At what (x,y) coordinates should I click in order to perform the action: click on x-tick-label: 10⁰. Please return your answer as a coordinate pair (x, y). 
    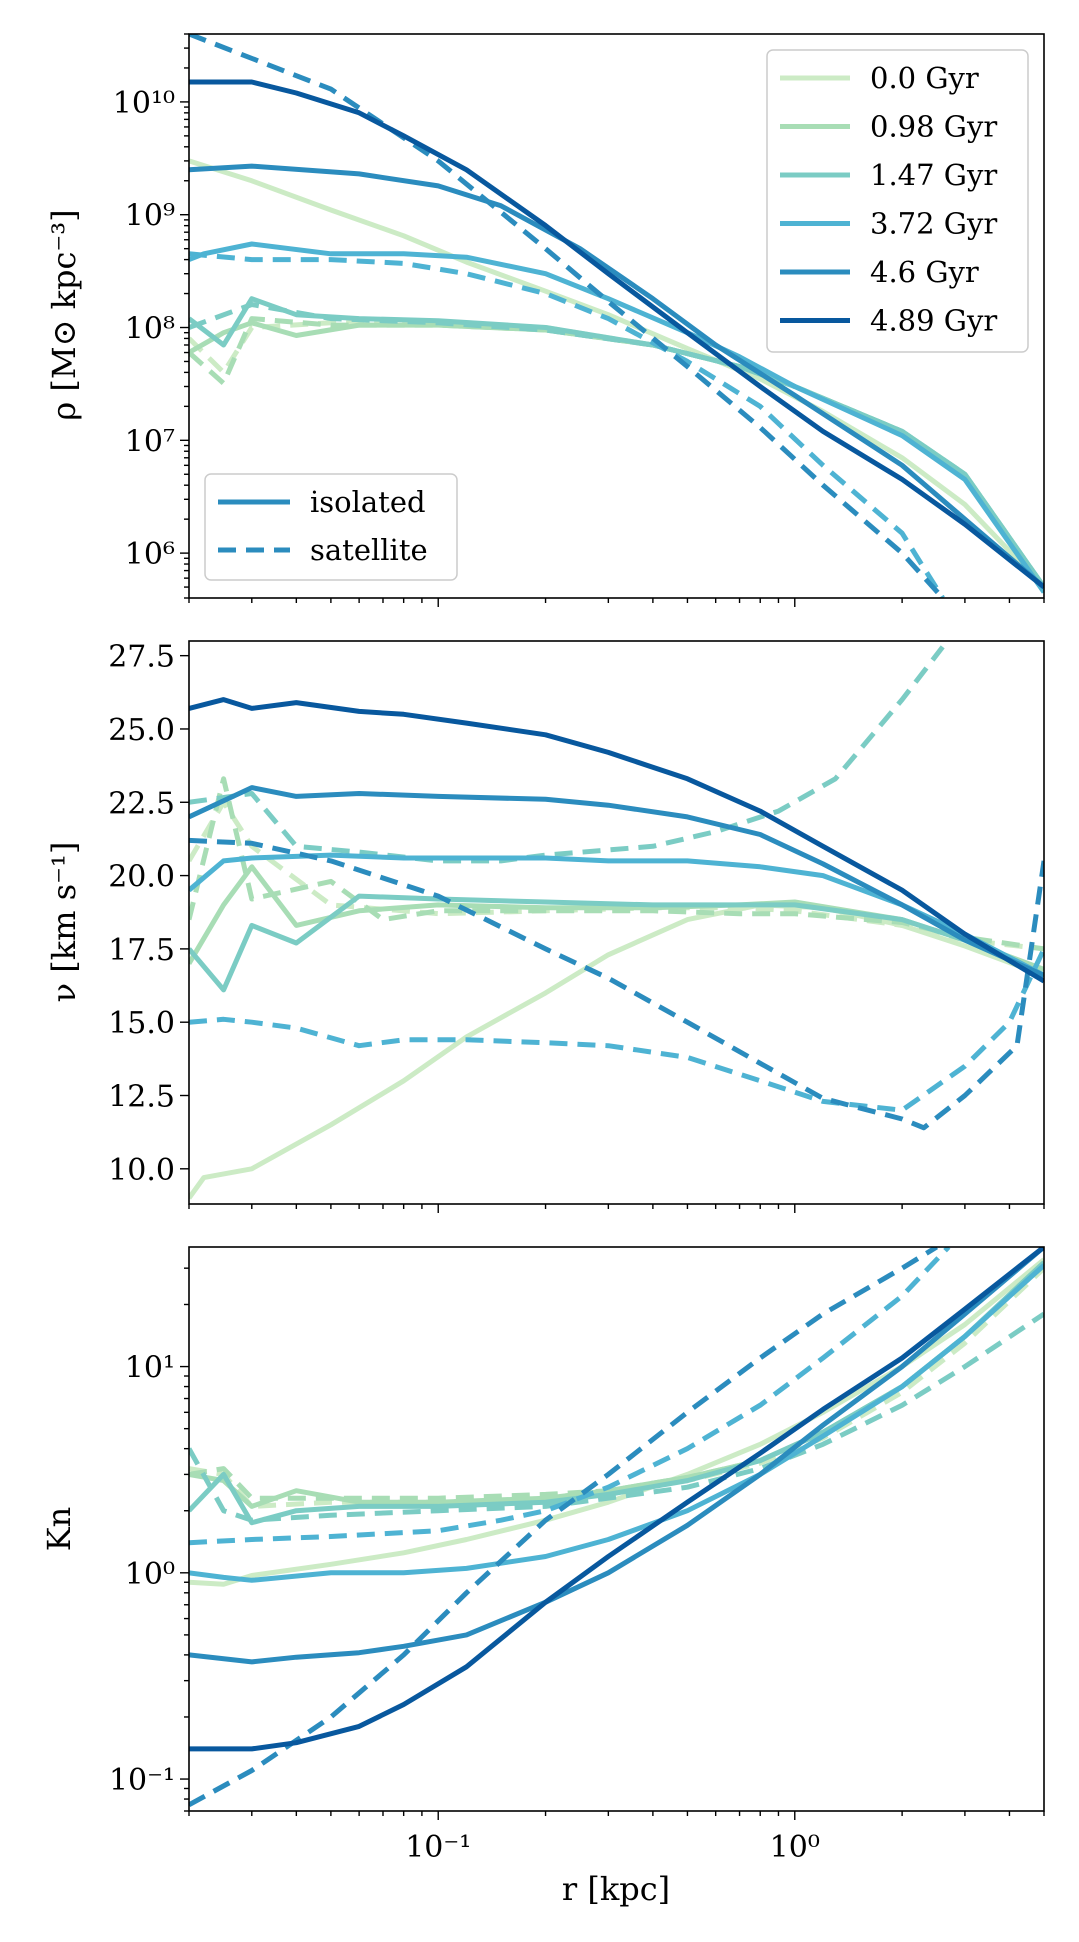
    Looking at the image, I should click on (795, 1847).